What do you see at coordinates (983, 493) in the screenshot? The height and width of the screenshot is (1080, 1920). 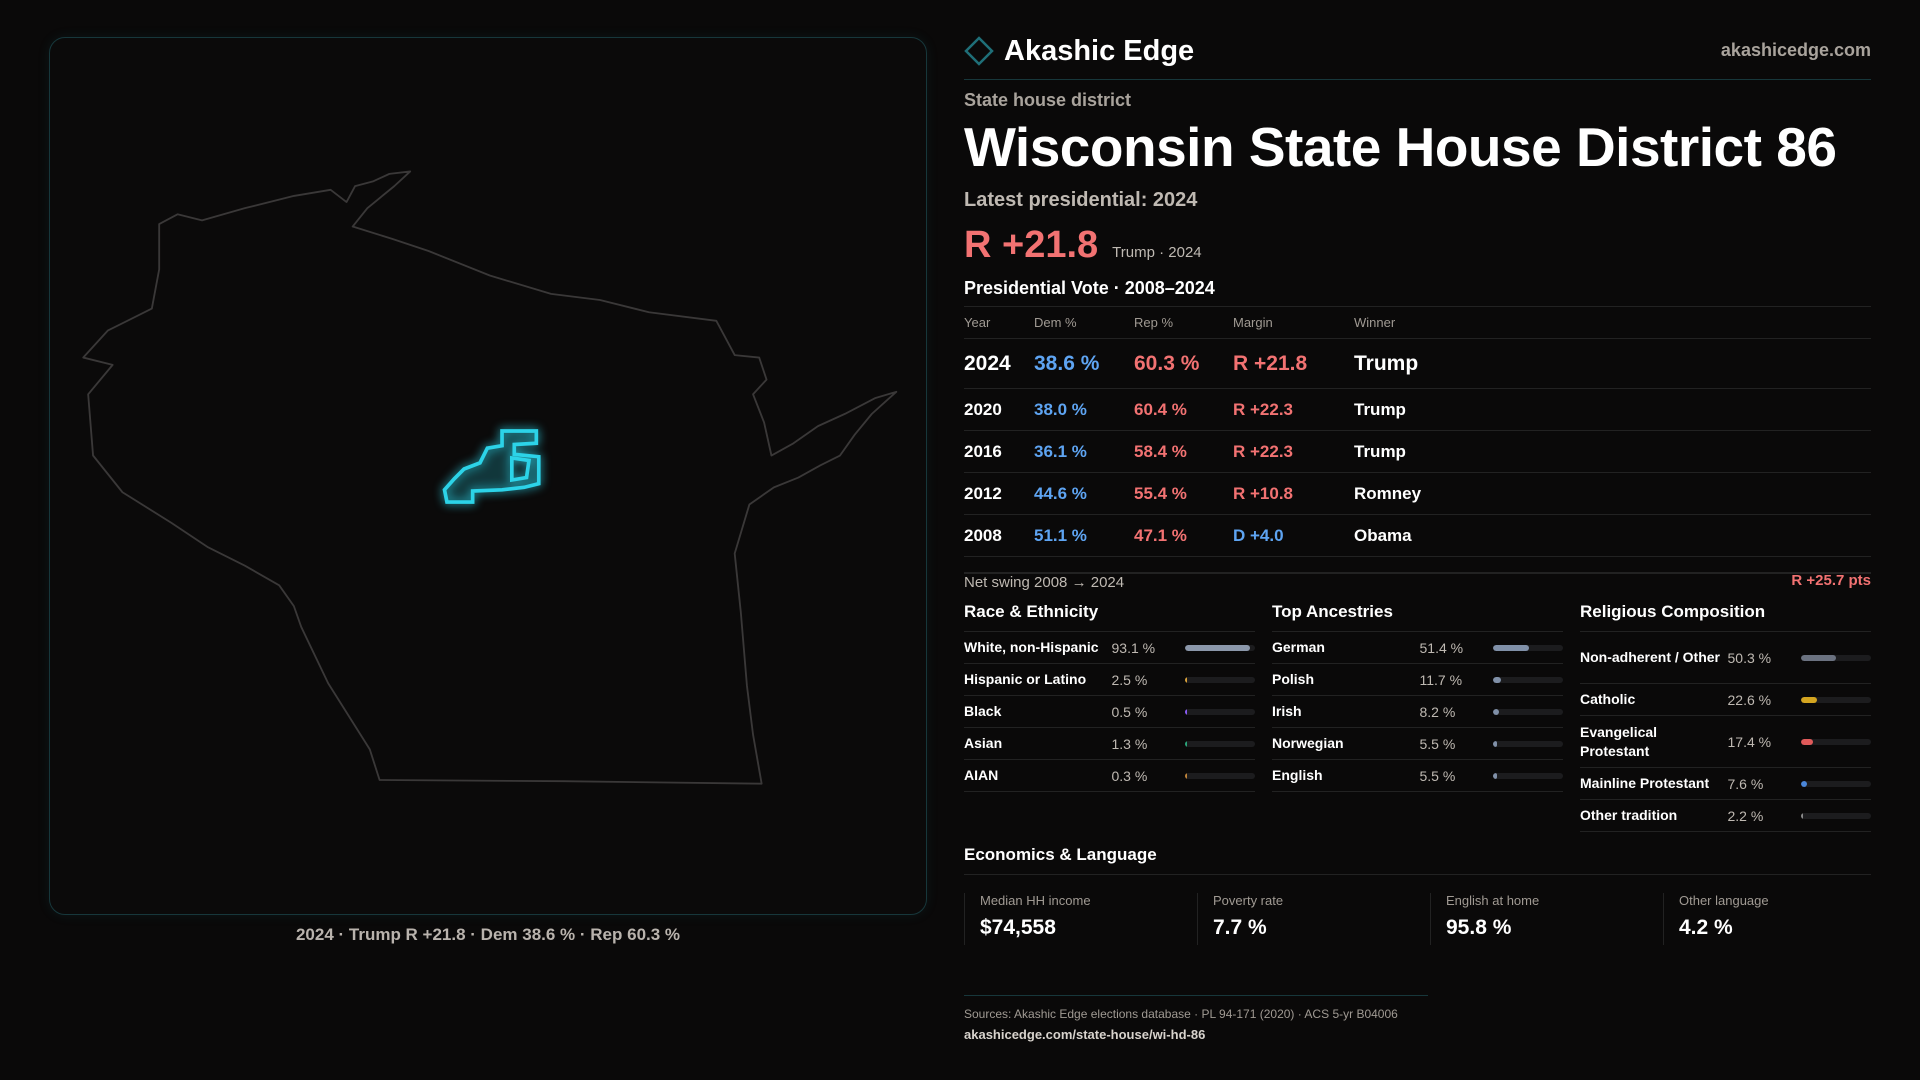 I see `year: 2012` at bounding box center [983, 493].